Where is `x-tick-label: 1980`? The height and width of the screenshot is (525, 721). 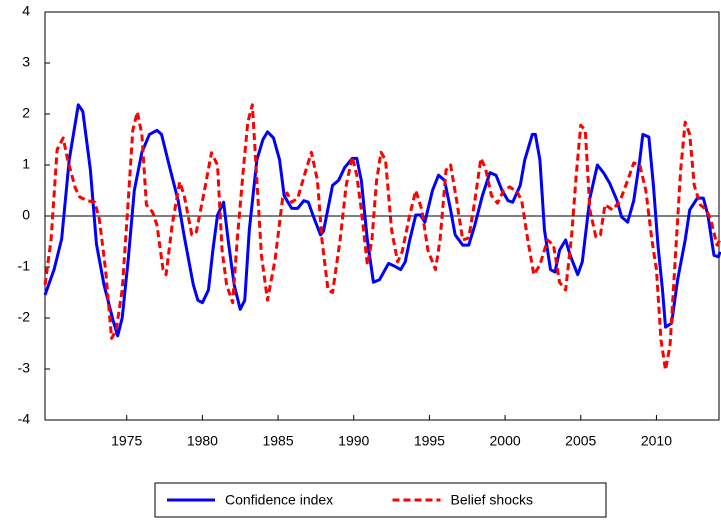
x-tick-label: 1980 is located at coordinates (202, 441).